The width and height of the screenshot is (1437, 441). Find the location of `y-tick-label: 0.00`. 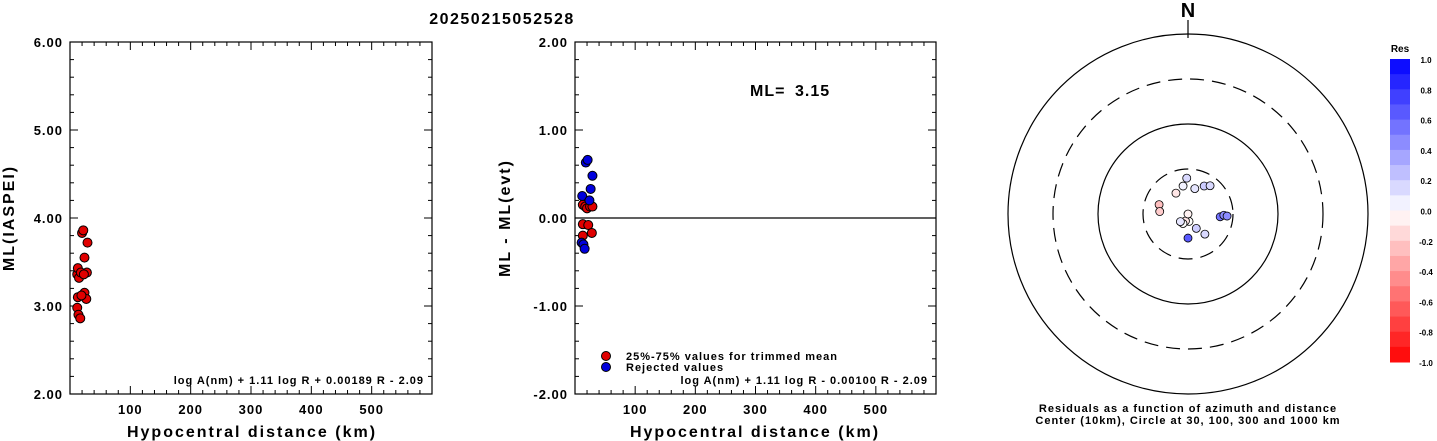

y-tick-label: 0.00 is located at coordinates (553, 218).